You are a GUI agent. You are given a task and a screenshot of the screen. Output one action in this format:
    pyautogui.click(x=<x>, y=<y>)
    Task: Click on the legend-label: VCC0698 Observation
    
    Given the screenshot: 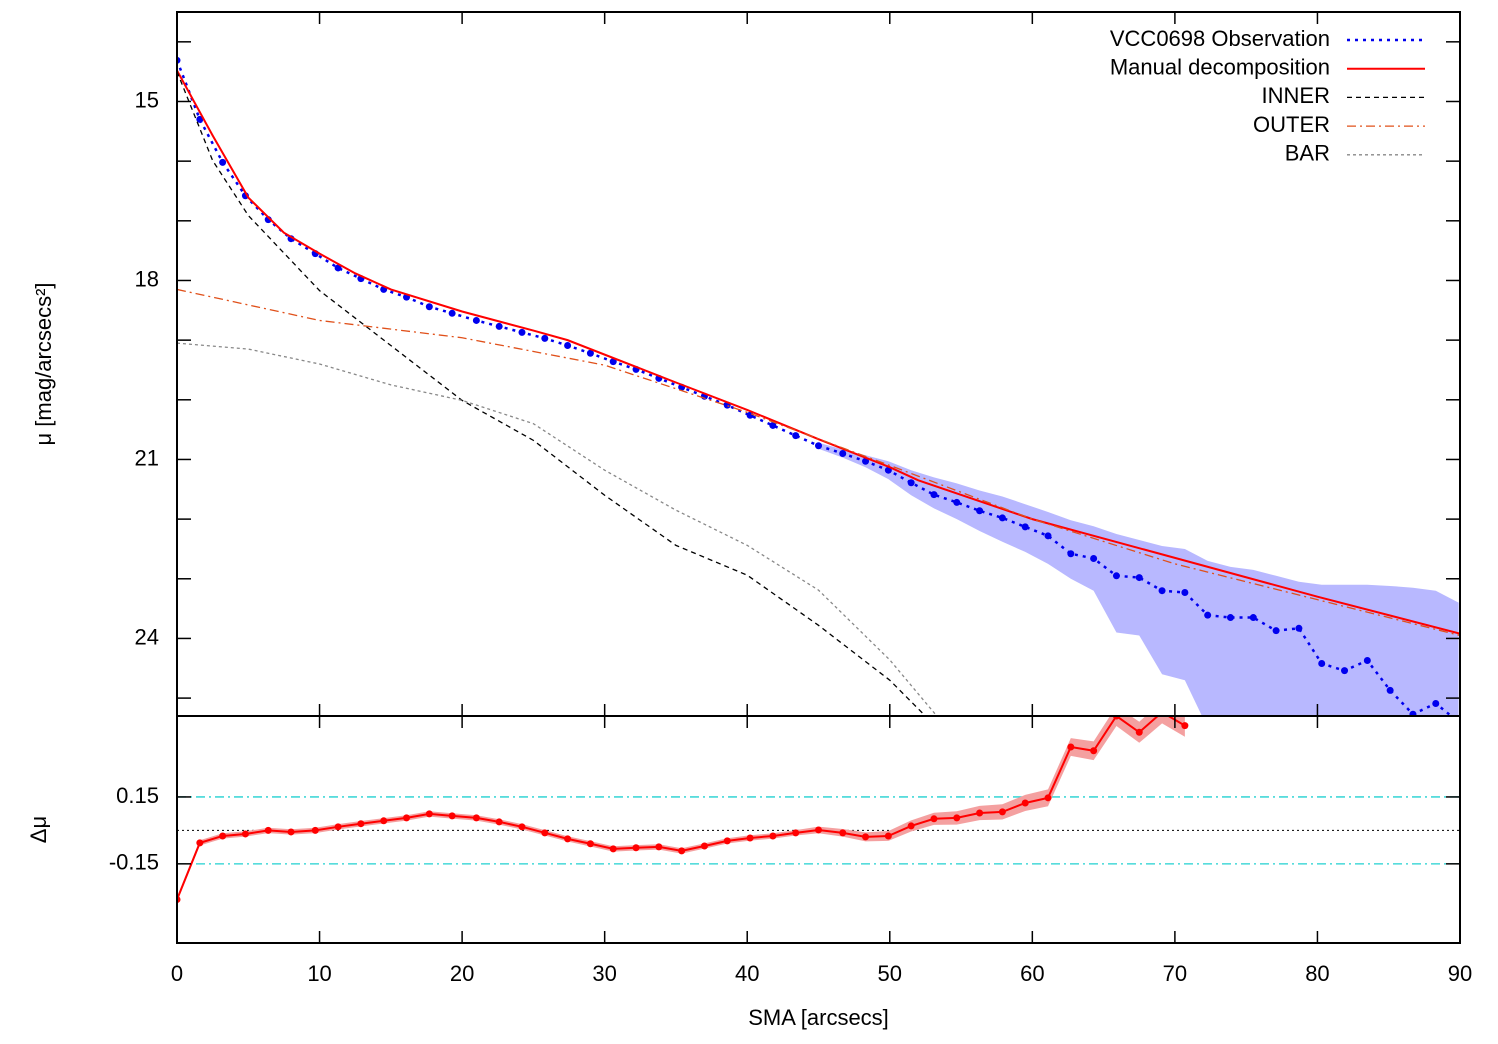 What is the action you would take?
    pyautogui.click(x=1220, y=38)
    